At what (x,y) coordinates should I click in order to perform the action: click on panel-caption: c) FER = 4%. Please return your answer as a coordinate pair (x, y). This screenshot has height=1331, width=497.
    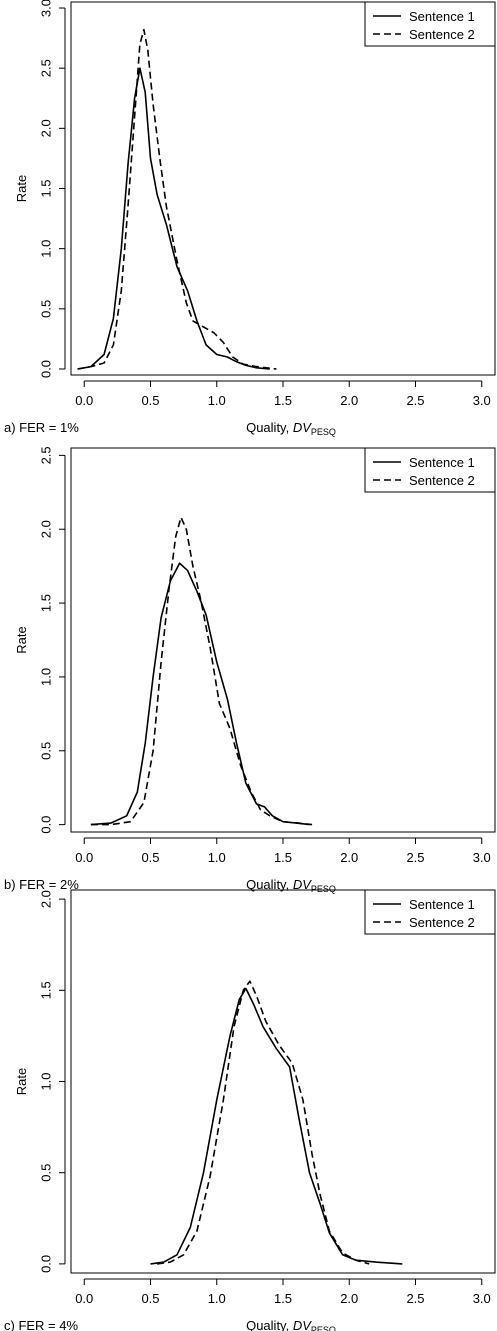
    Looking at the image, I should click on (41, 1324).